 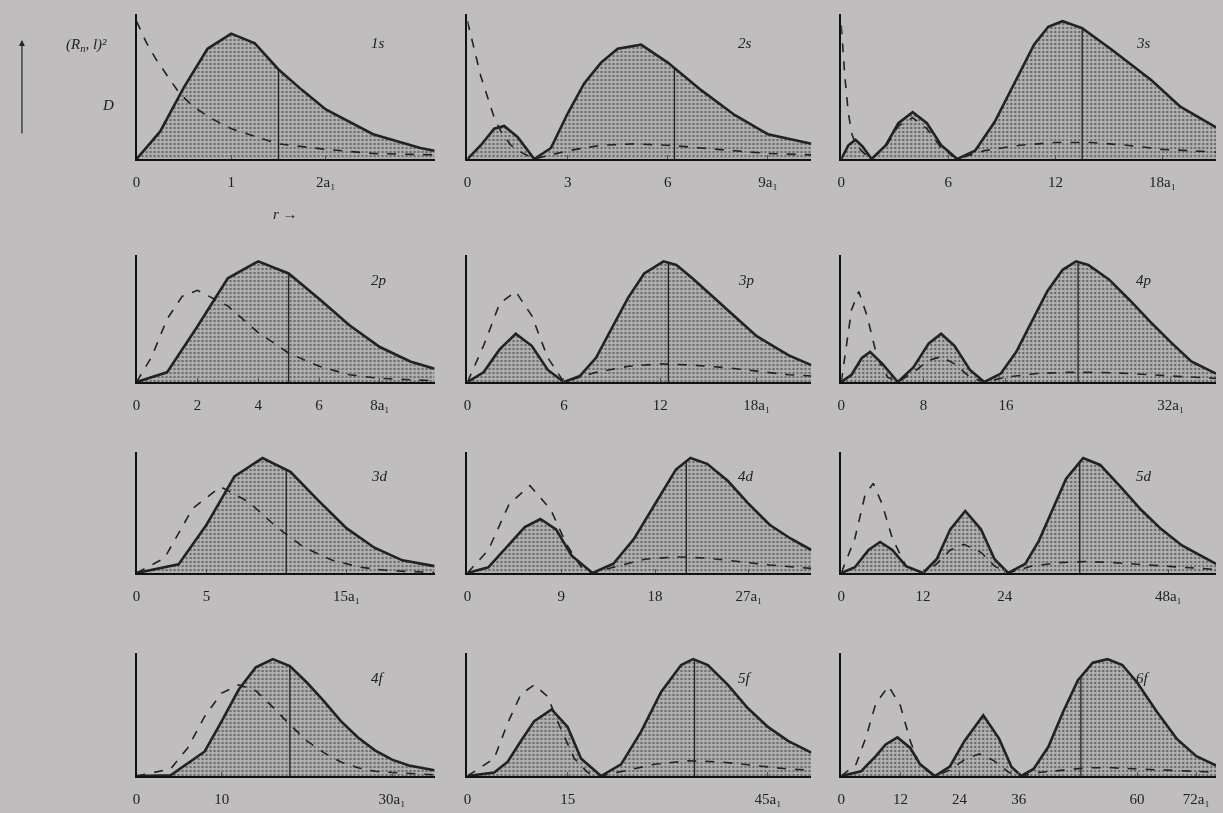 I want to click on text: 4f, so click(x=378, y=678).